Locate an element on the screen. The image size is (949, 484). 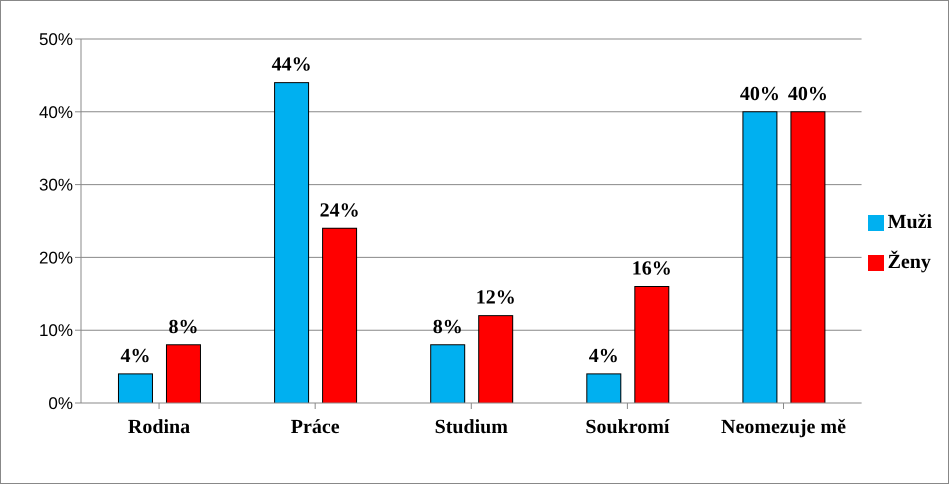
legend-label: Muži is located at coordinates (910, 222).